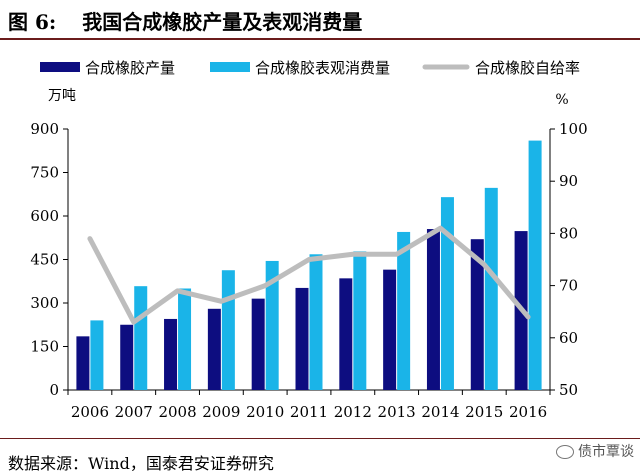 Image resolution: width=640 pixels, height=476 pixels. Describe the element at coordinates (320, 438) in the screenshot. I see `source-rule` at that location.